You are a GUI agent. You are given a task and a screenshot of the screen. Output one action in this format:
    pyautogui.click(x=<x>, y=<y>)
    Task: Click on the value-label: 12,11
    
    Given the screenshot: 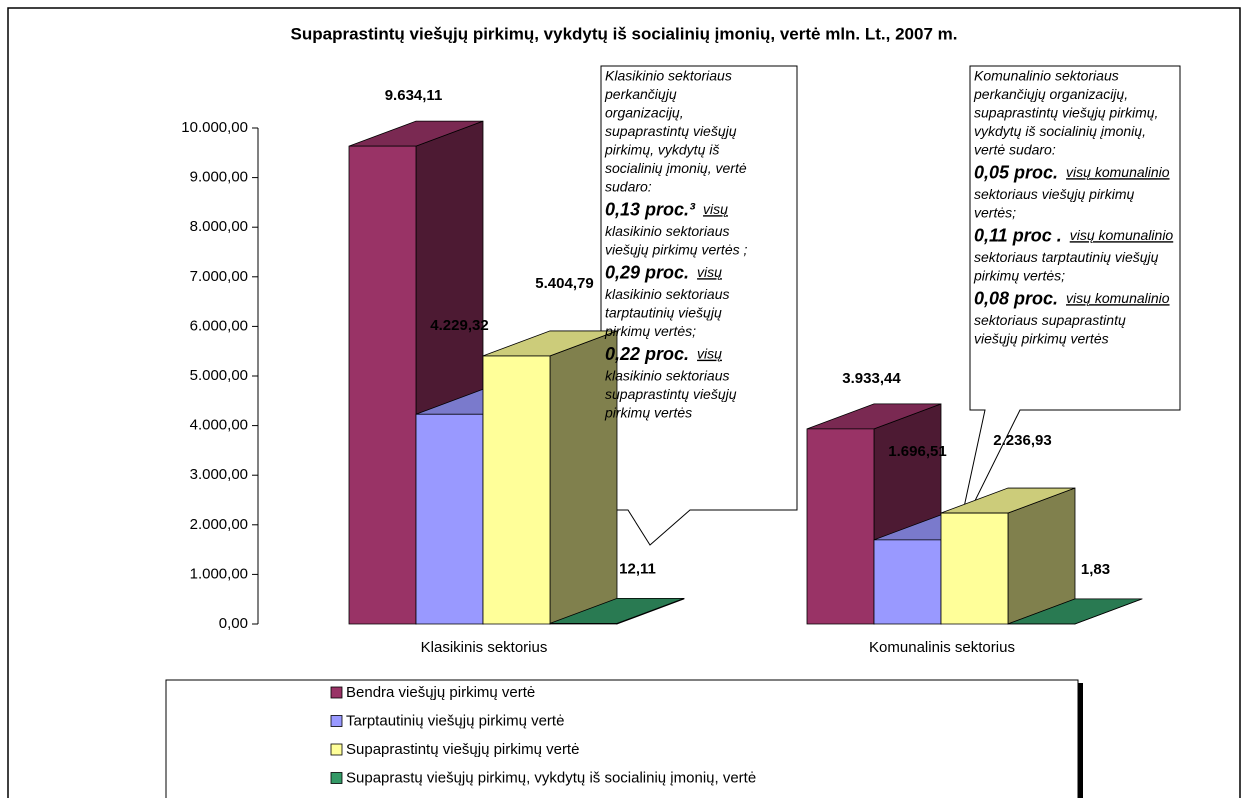 What is the action you would take?
    pyautogui.click(x=637, y=568)
    